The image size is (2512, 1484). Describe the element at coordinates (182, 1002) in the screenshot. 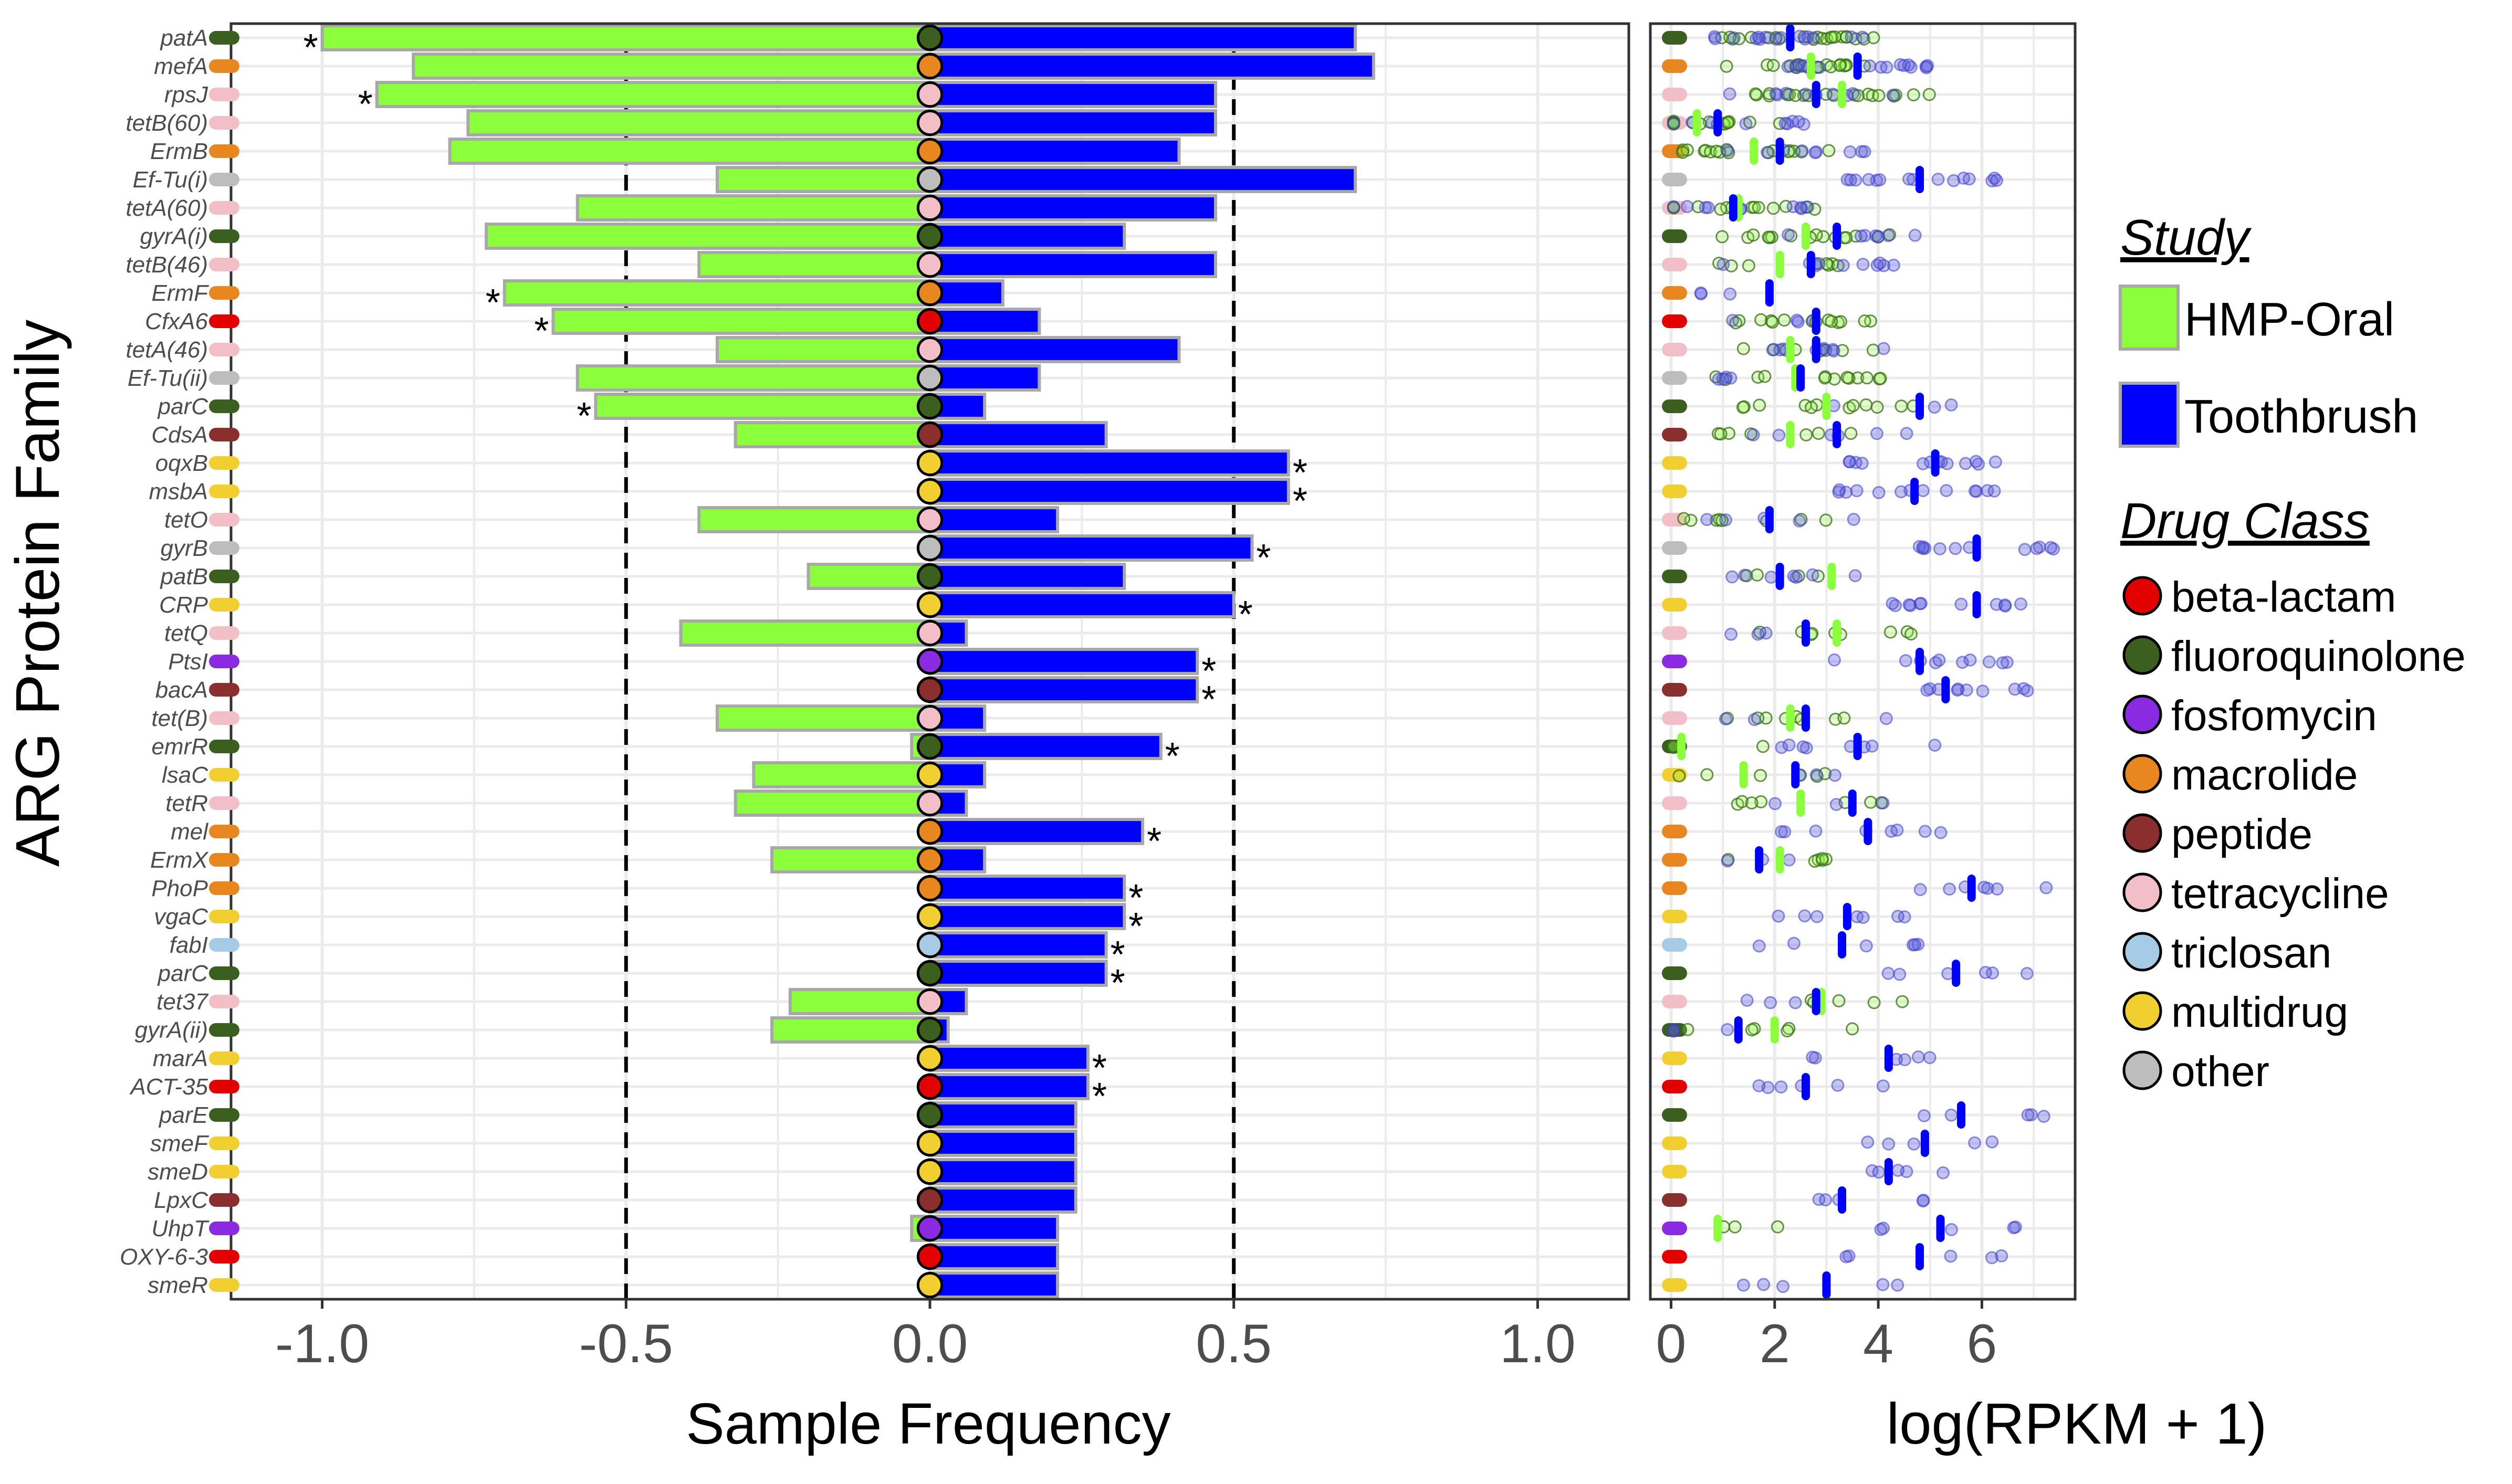

I see `protein-family-label: tet37` at that location.